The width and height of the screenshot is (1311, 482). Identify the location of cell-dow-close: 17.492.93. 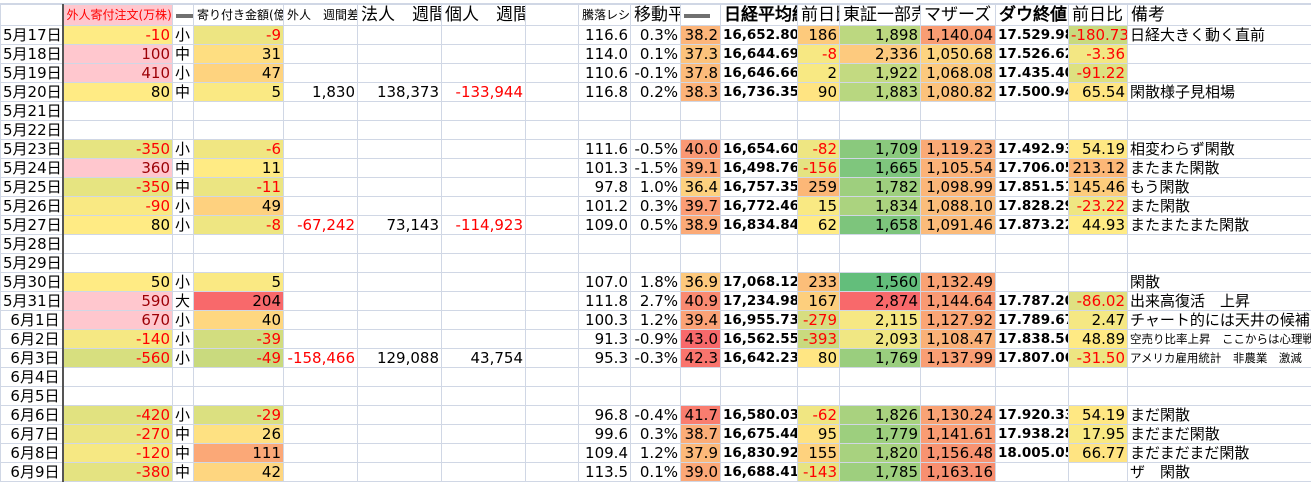
(1032, 149).